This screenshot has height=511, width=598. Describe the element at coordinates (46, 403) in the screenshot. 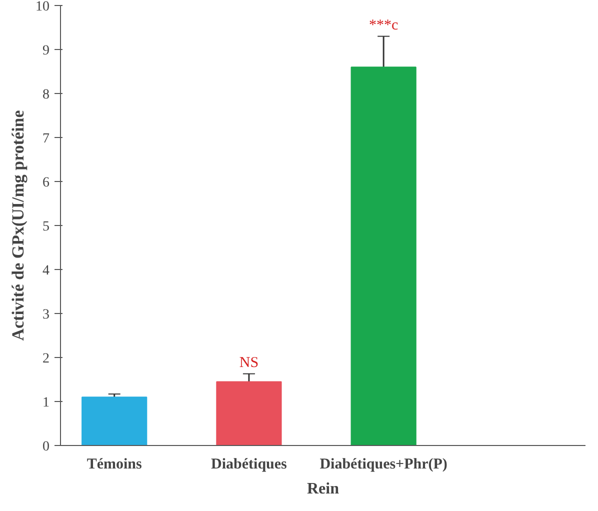

I see `y-tick-label: 1` at that location.